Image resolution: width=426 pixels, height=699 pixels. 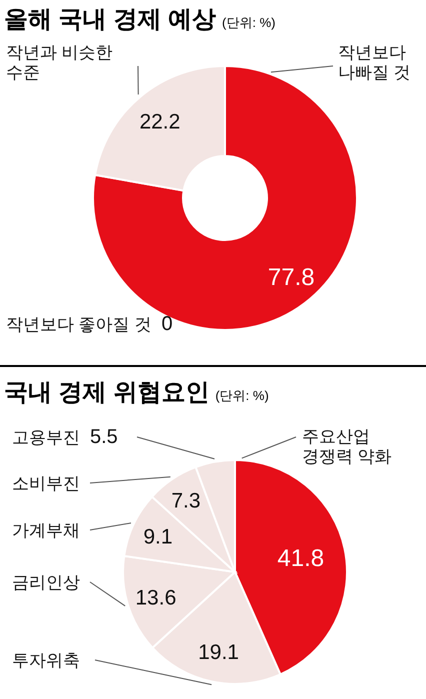 What do you see at coordinates (59, 62) in the screenshot?
I see `slice-label: 작년과 비슷한 수준` at bounding box center [59, 62].